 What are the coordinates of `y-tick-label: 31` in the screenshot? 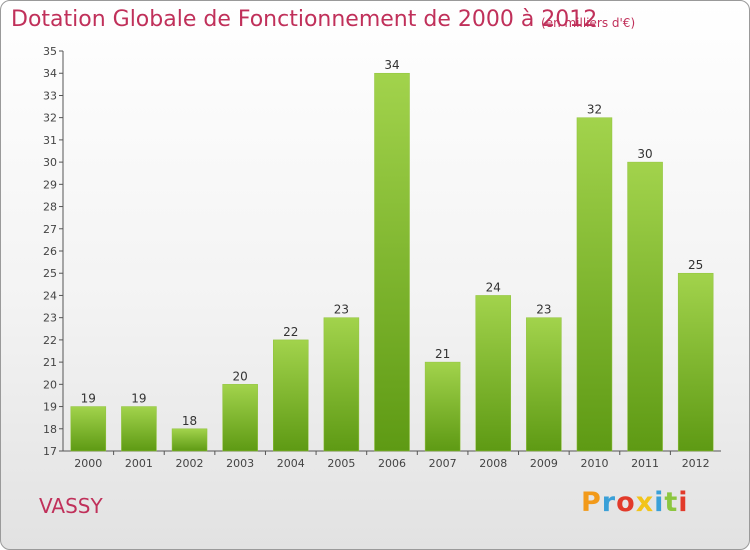 It's located at (50, 140).